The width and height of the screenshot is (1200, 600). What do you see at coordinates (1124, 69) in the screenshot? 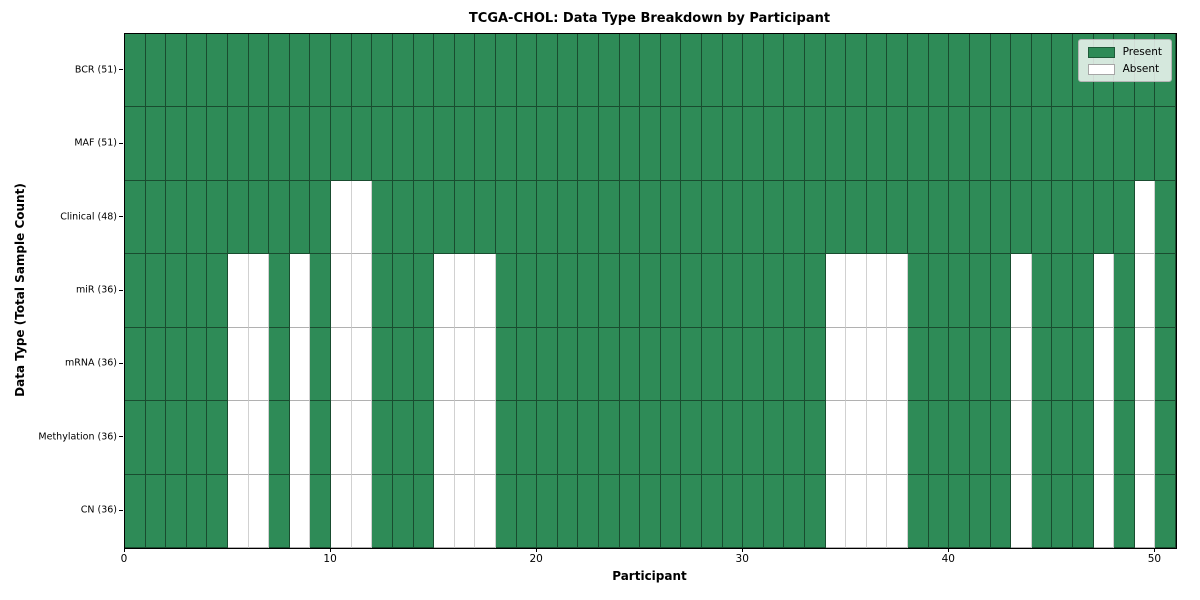
I see `legend-item-absent: Absent` at bounding box center [1124, 69].